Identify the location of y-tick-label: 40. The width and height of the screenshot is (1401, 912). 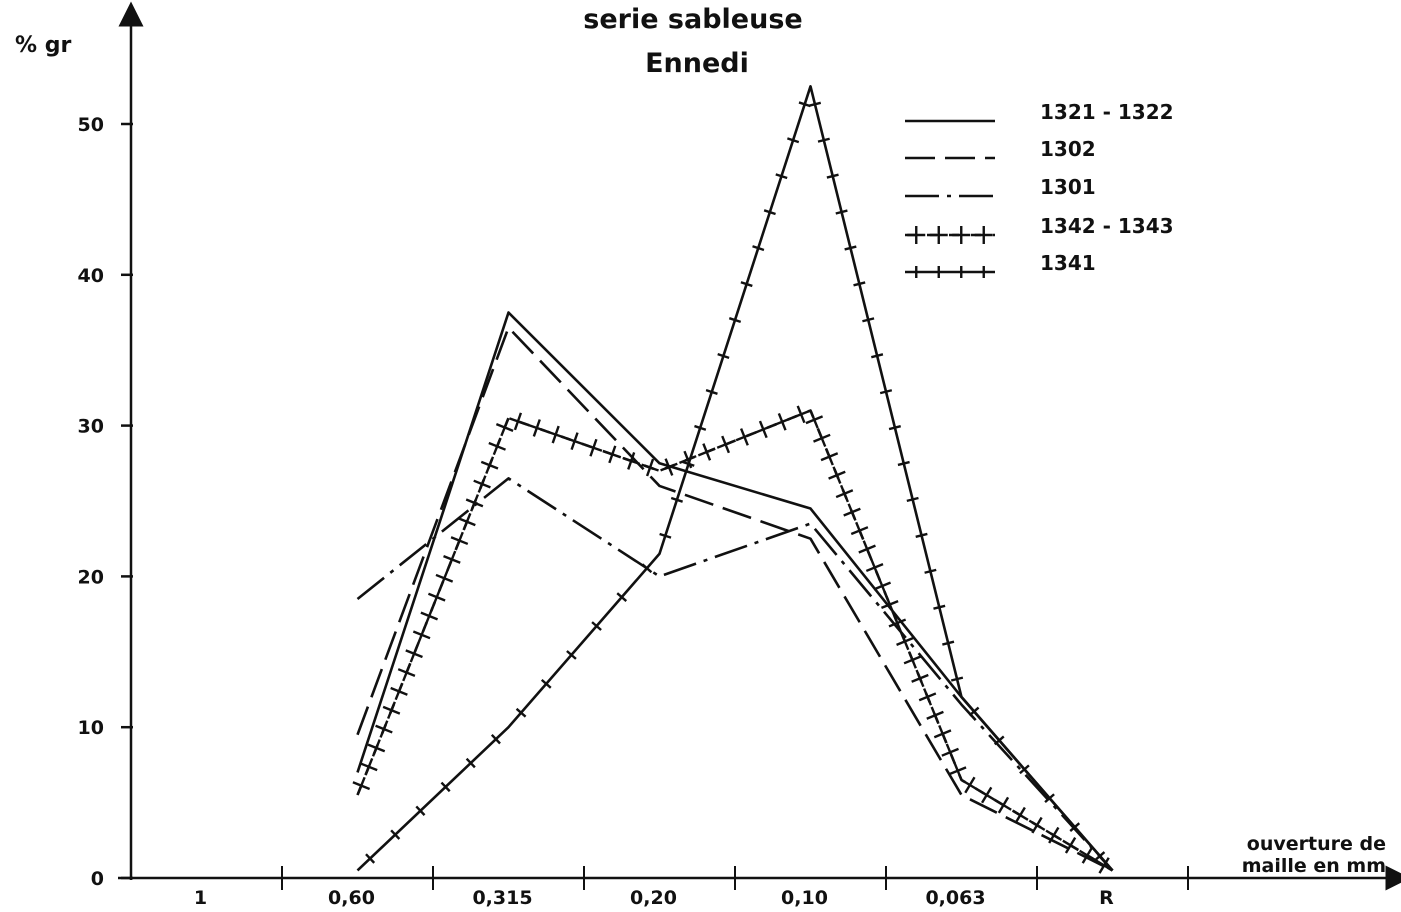
(91, 276).